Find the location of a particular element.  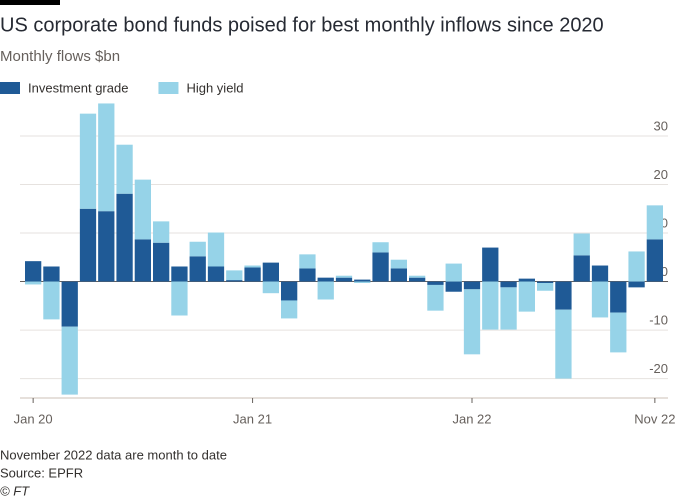

x-tick-label: Jan 20 is located at coordinates (33, 418).